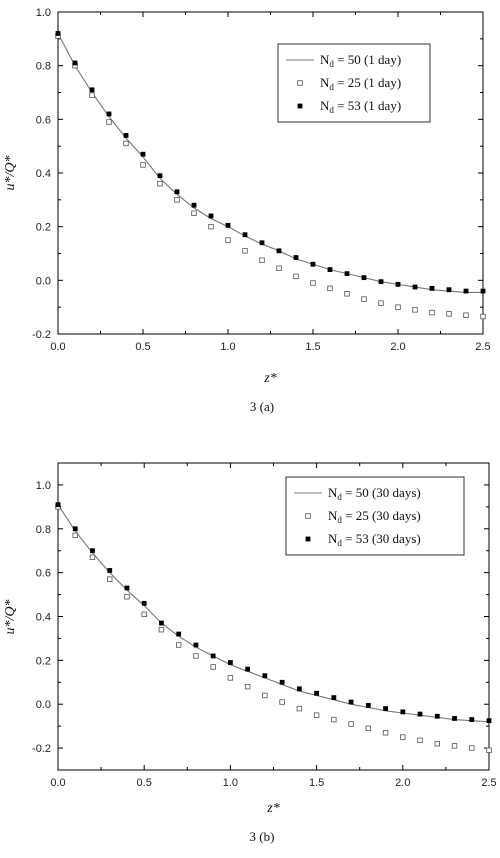 The width and height of the screenshot is (500, 858). I want to click on legend-label: Nd = 25 (1 day), so click(360, 83).